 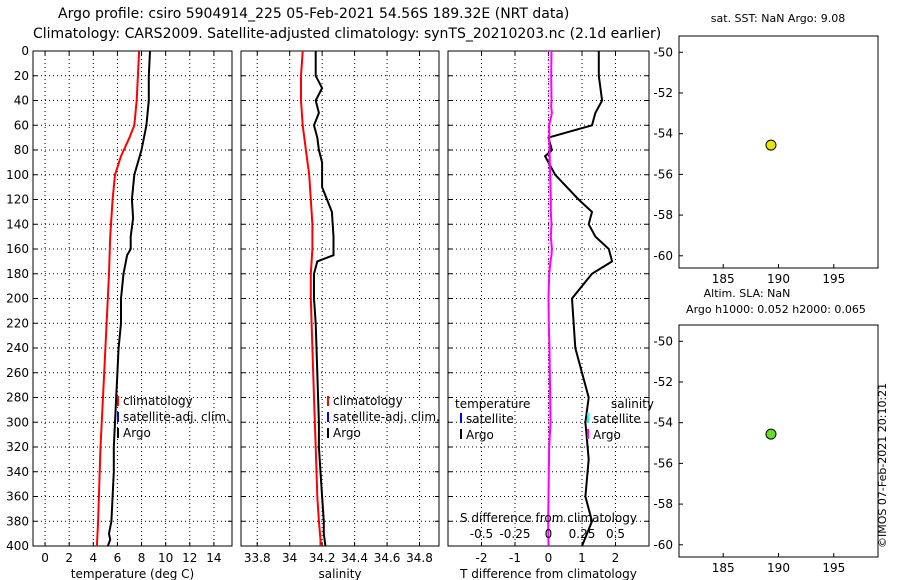 What do you see at coordinates (21, 101) in the screenshot?
I see `depth-tick-label: 40` at bounding box center [21, 101].